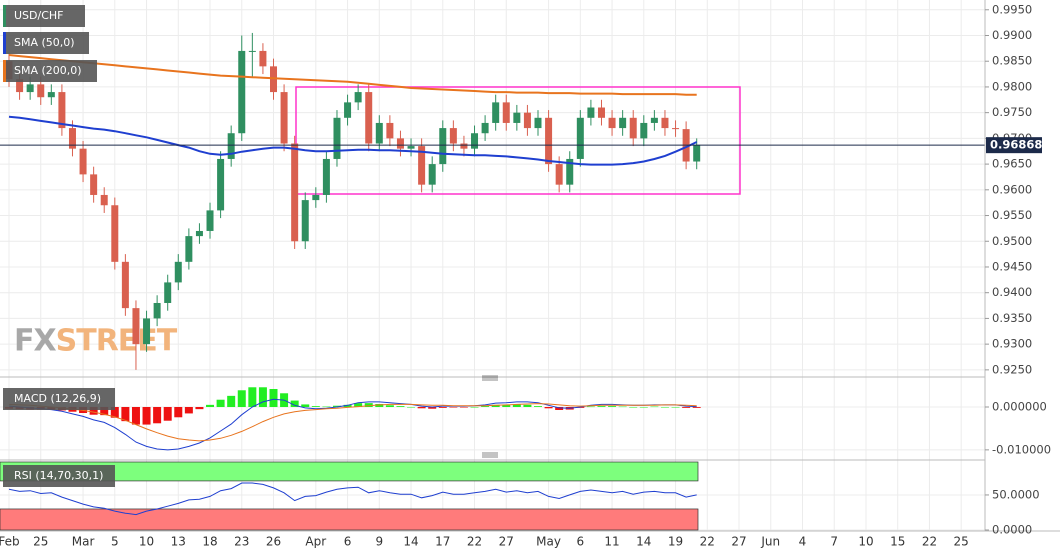 The width and height of the screenshot is (1060, 555). What do you see at coordinates (39, 15) in the screenshot?
I see `chart-title: USD/CHF` at bounding box center [39, 15].